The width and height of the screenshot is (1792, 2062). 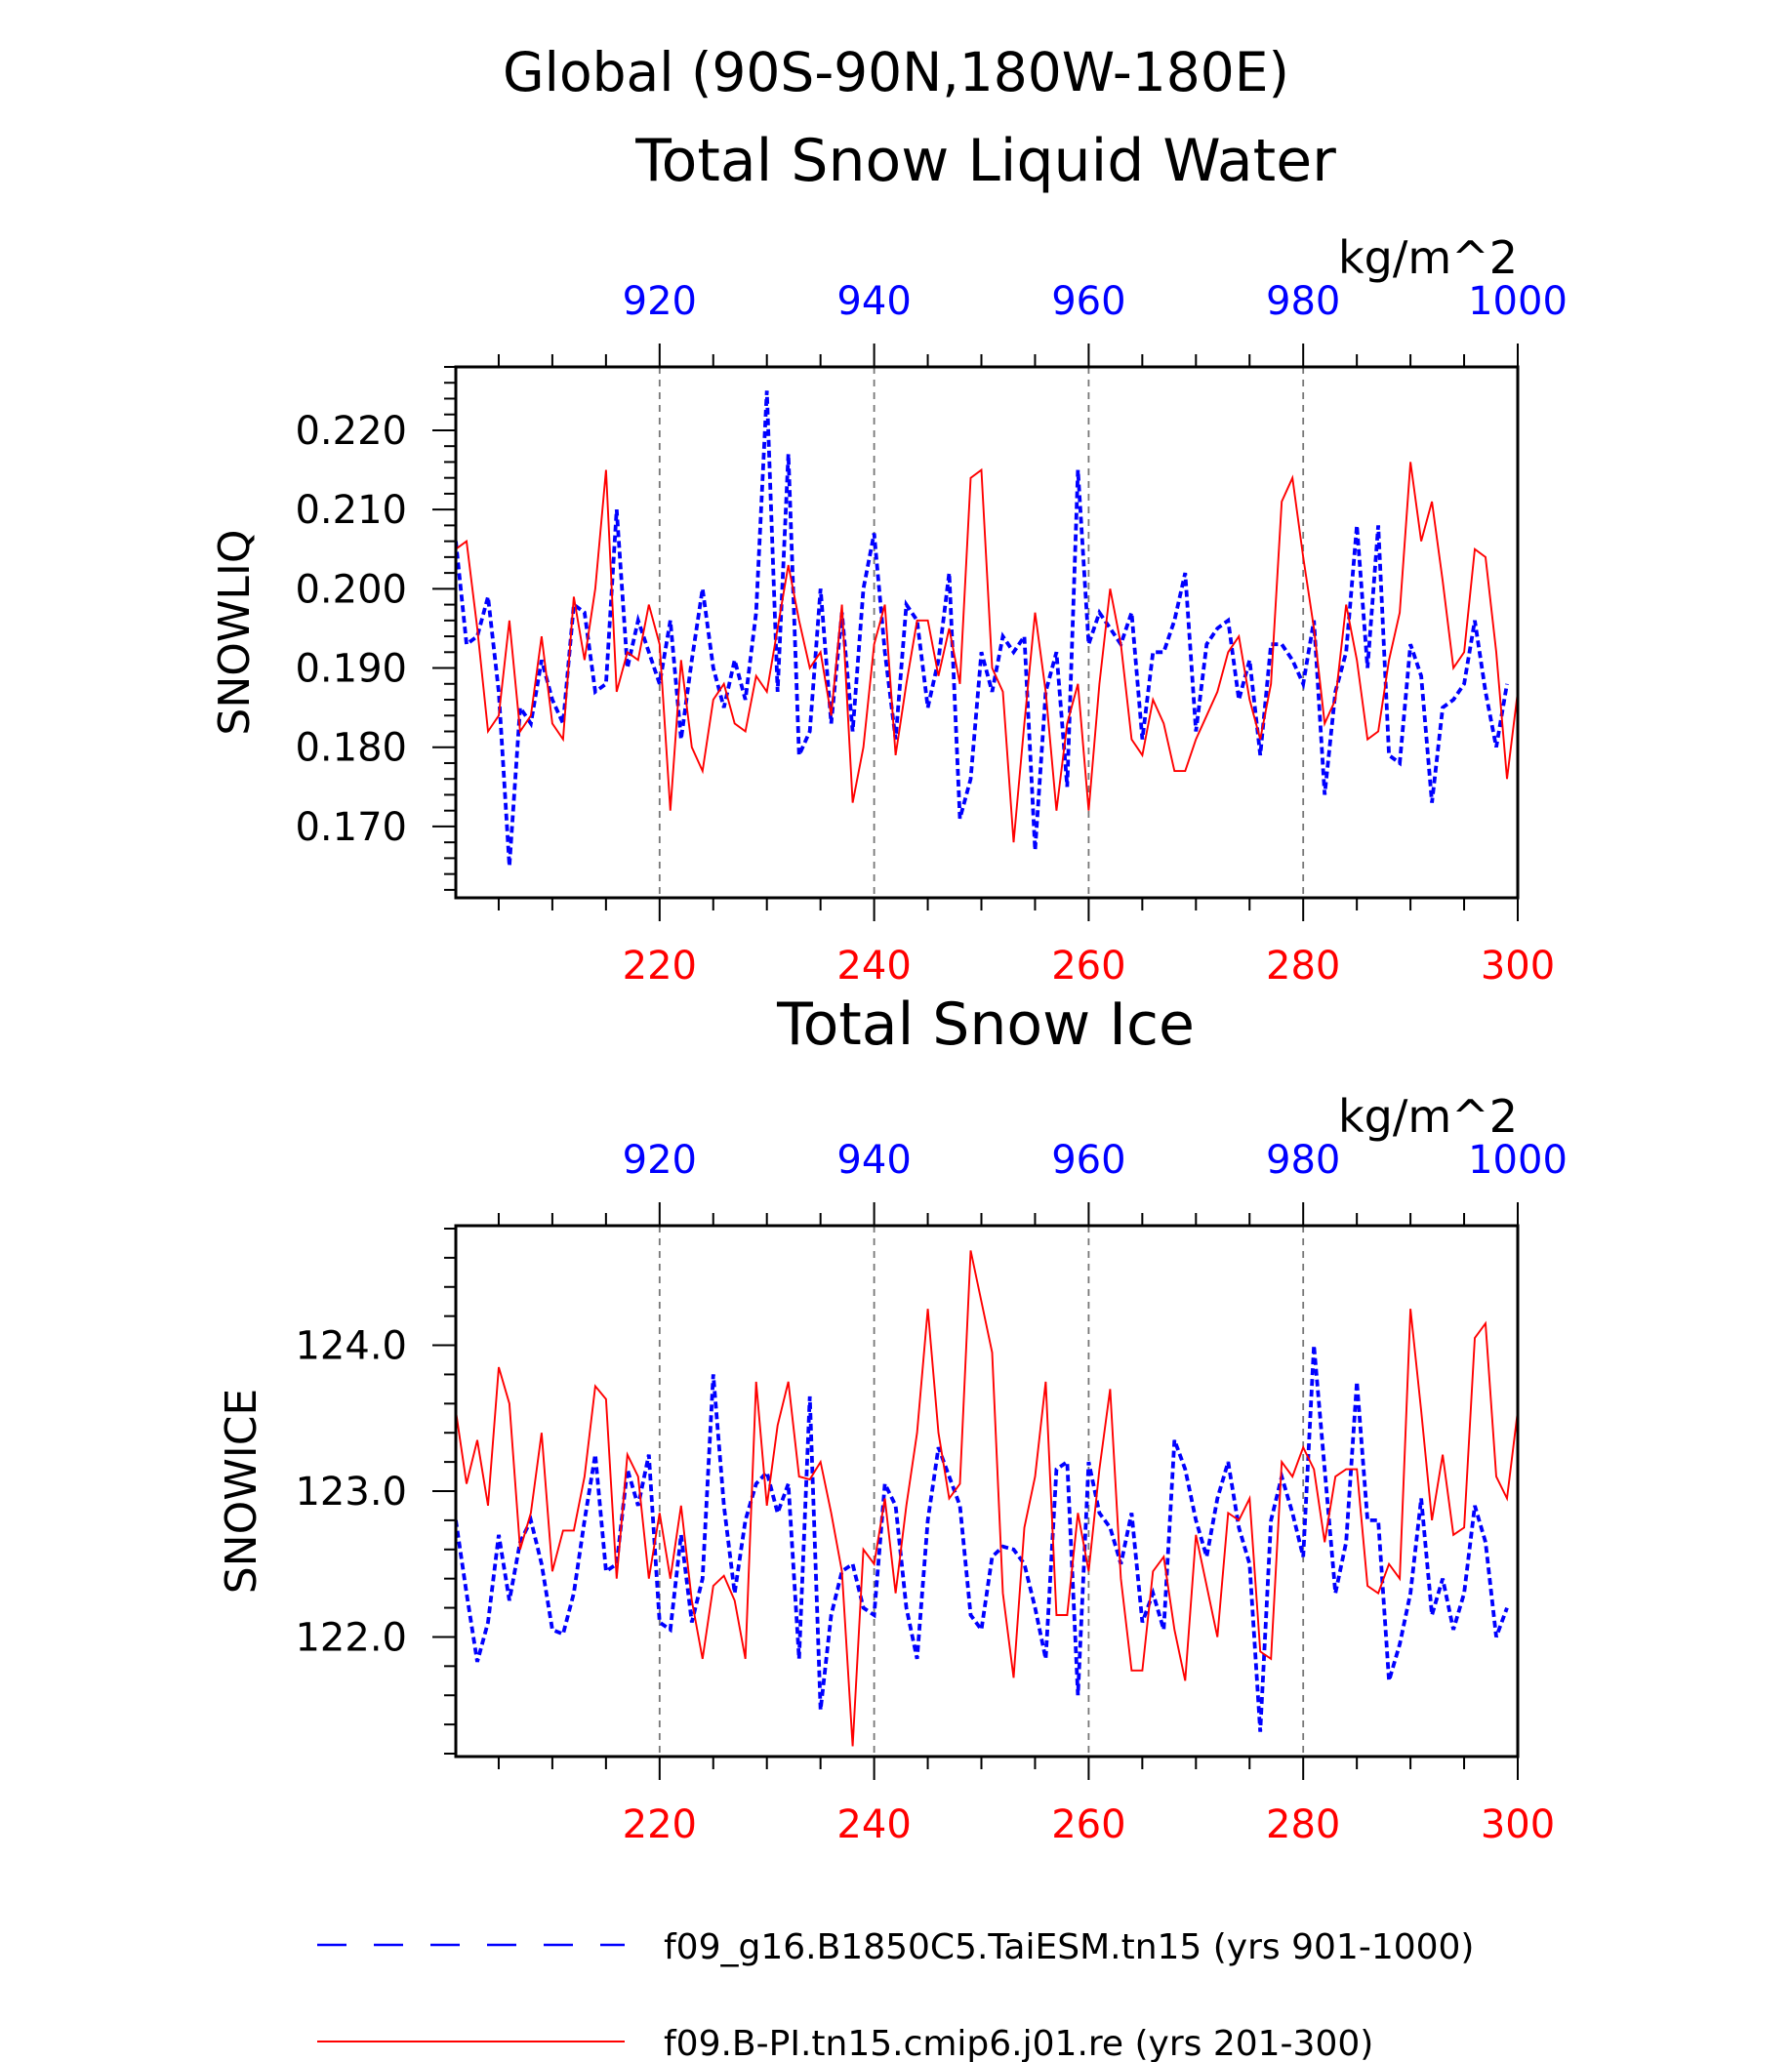 I want to click on y-tick-label: 0.190, so click(x=351, y=669).